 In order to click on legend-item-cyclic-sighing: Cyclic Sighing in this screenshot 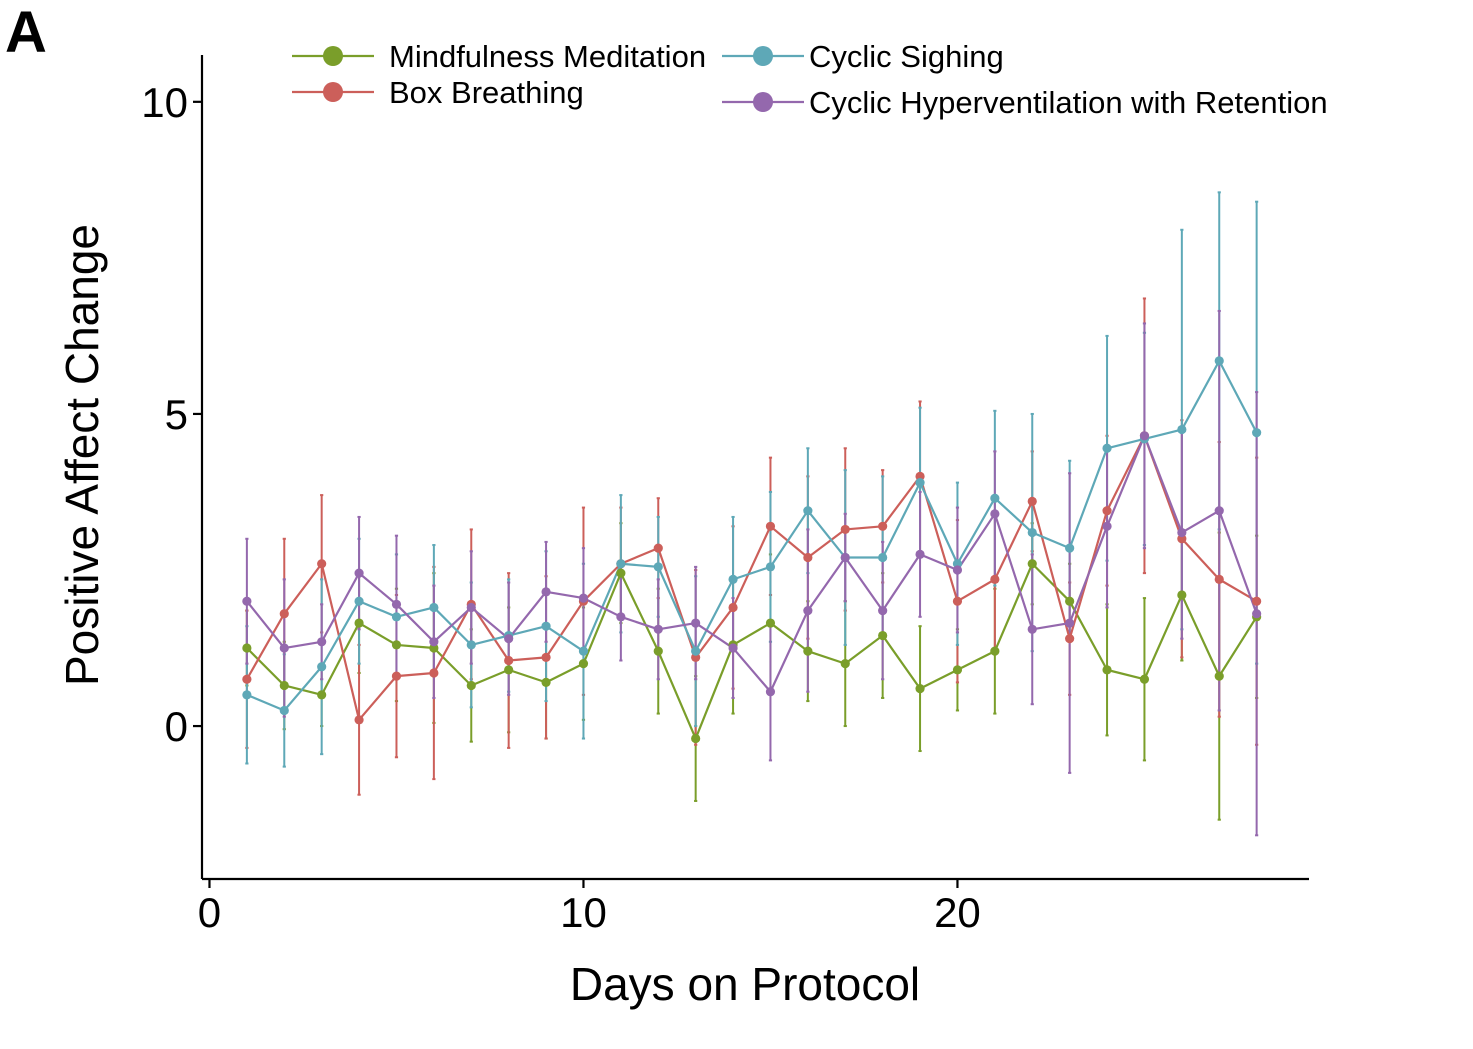, I will do `click(863, 56)`.